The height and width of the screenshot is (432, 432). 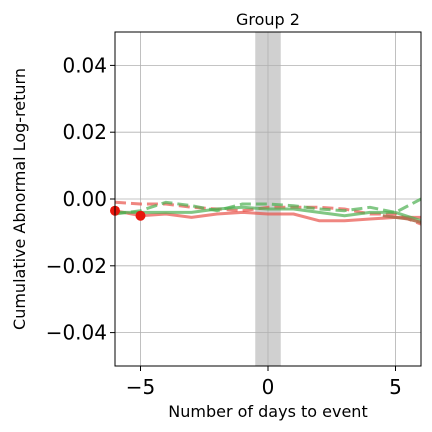 What do you see at coordinates (76, 266) in the screenshot?
I see `y-tick-label-1: −0.02` at bounding box center [76, 266].